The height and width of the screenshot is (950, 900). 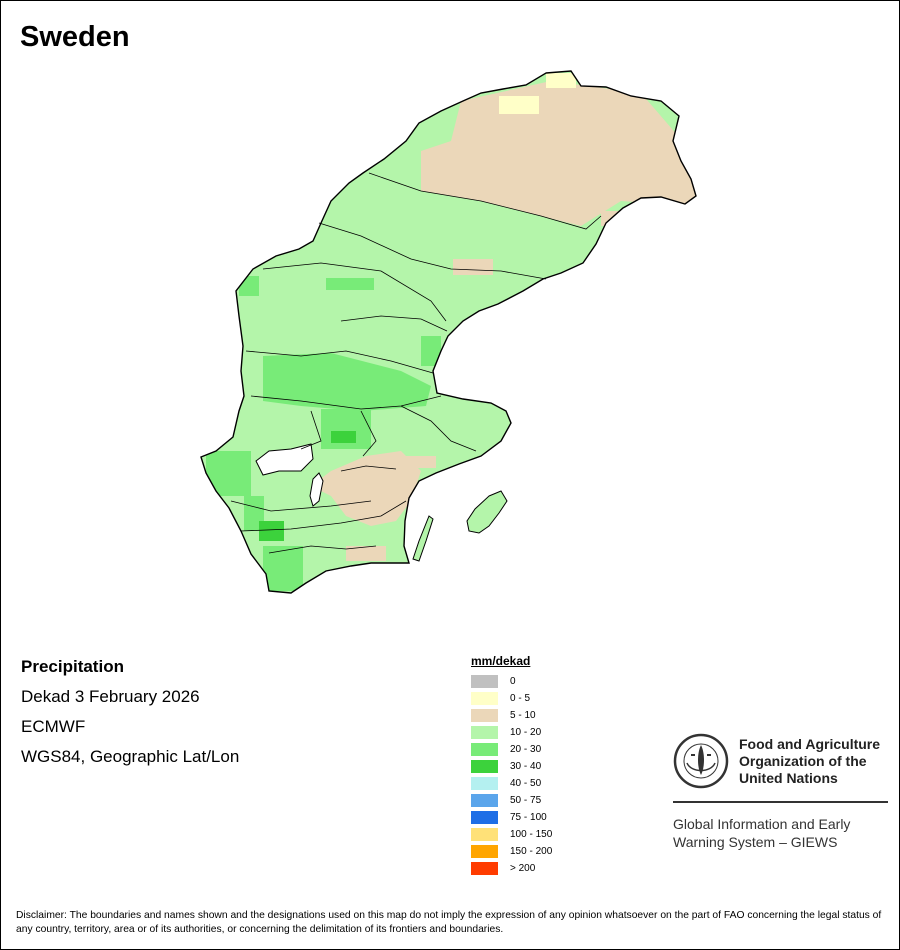 I want to click on lake-vattern, so click(x=316, y=489).